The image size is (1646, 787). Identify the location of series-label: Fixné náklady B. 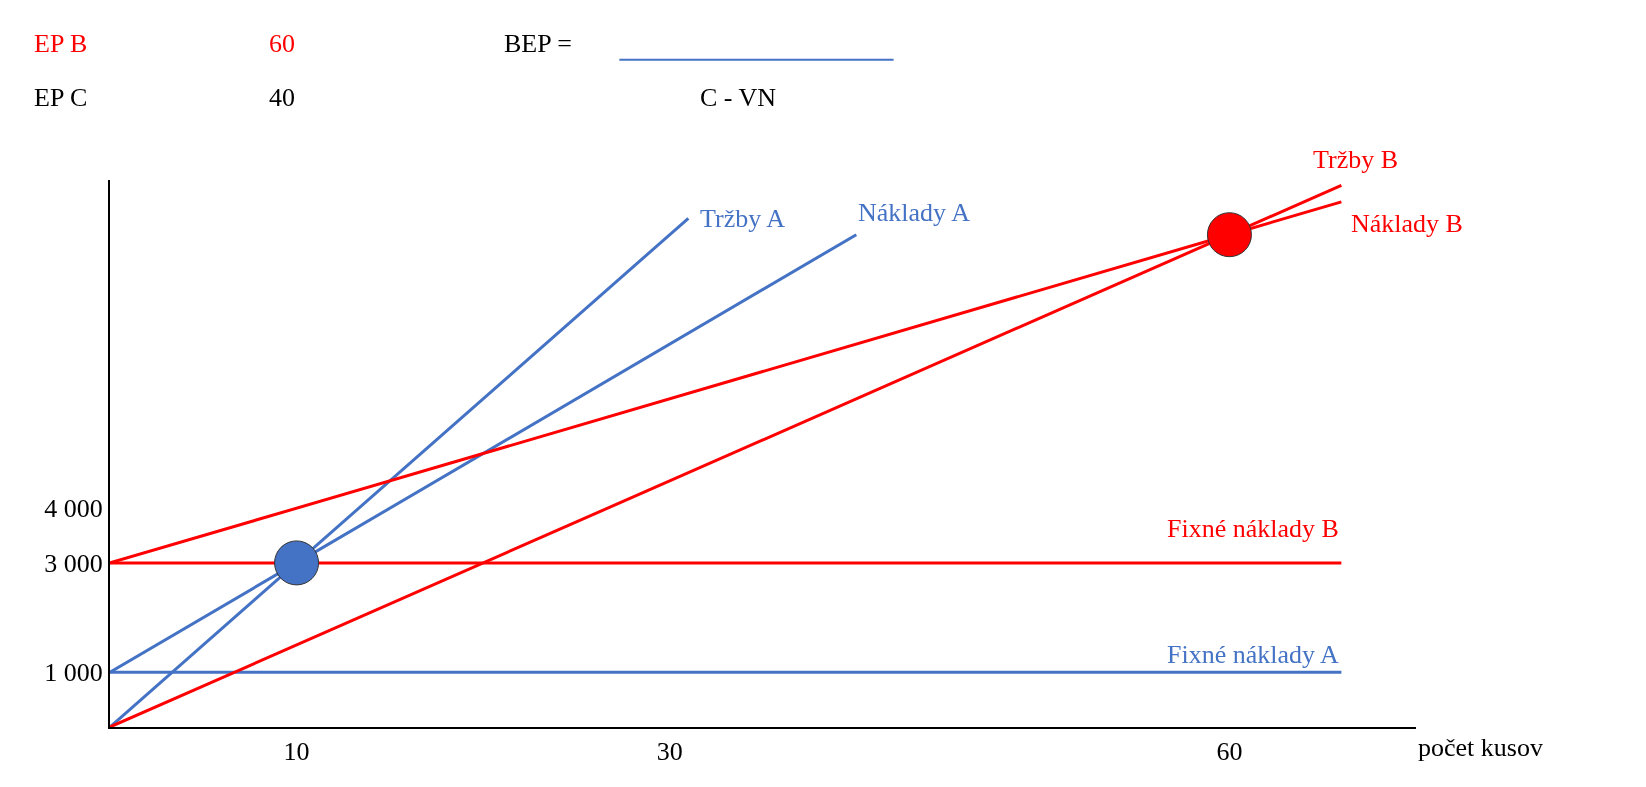
(1253, 528).